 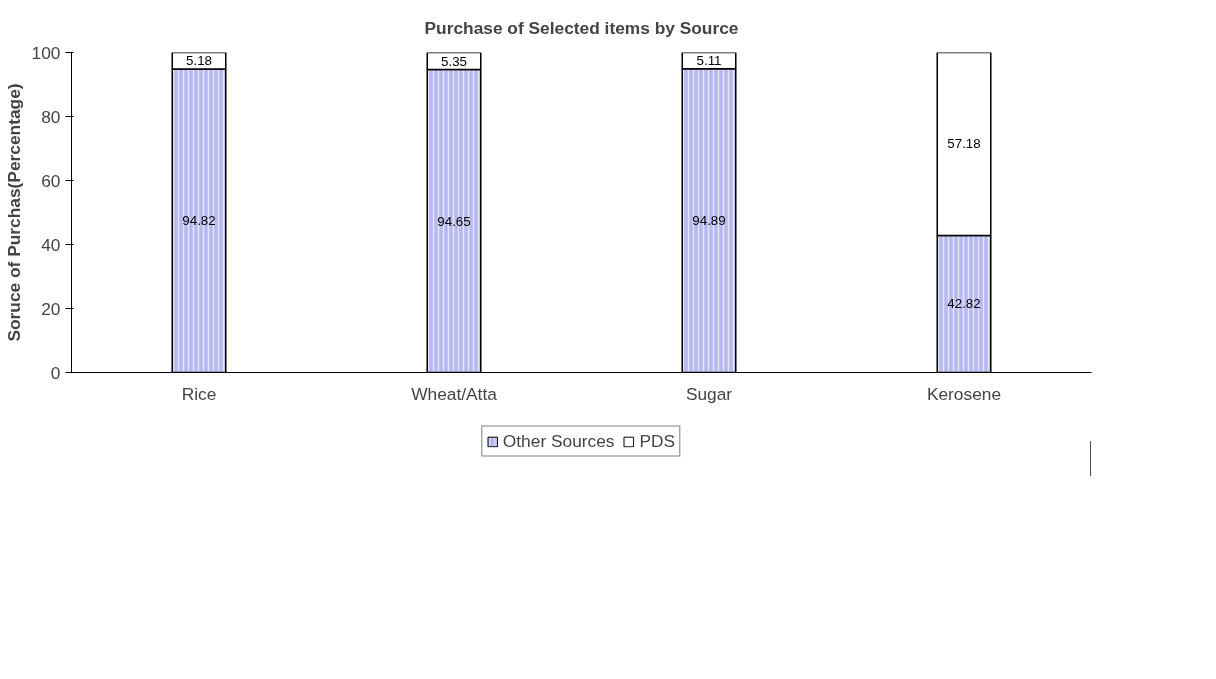 What do you see at coordinates (199, 393) in the screenshot?
I see `x-tick-label: Rice` at bounding box center [199, 393].